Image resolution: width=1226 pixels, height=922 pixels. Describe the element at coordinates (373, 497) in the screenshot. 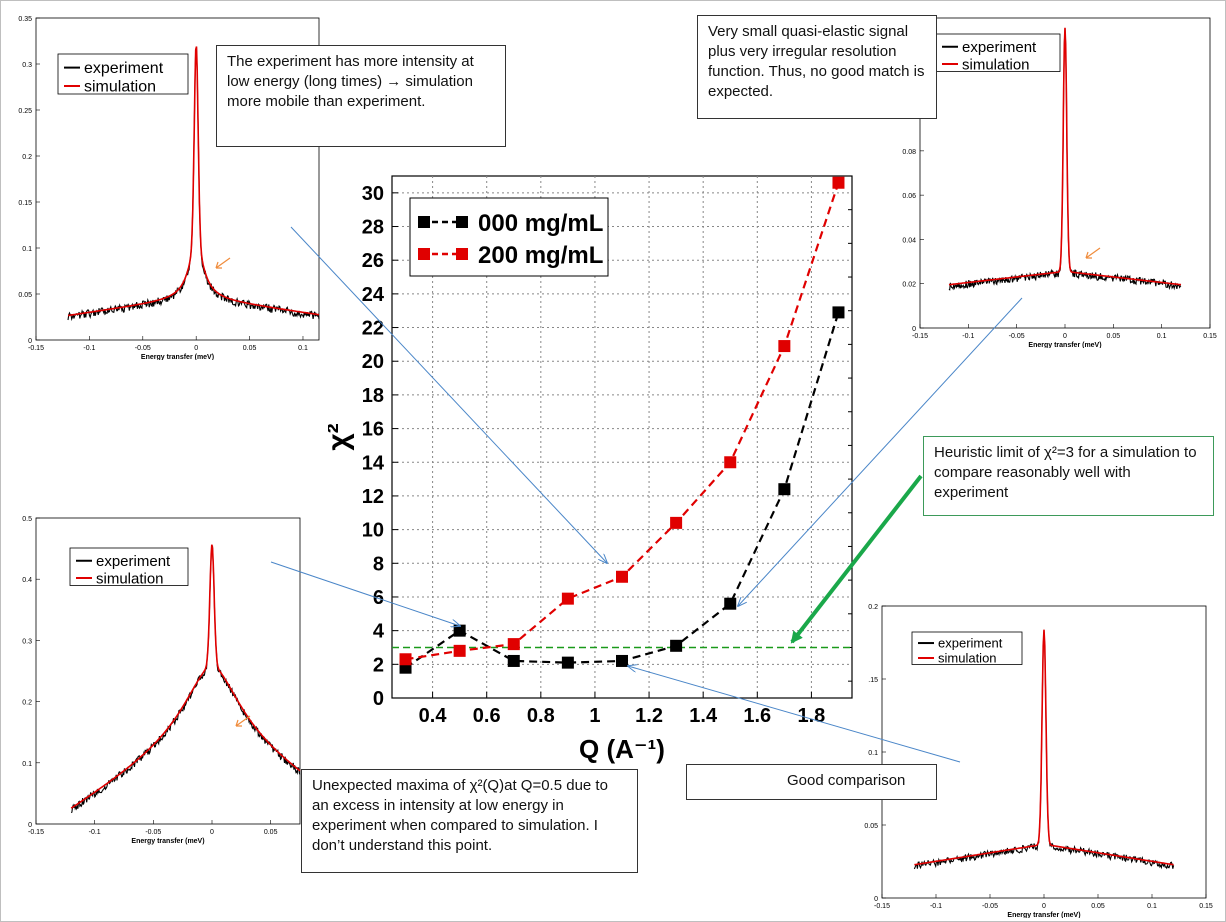

I see `y-tick-label: 12` at that location.